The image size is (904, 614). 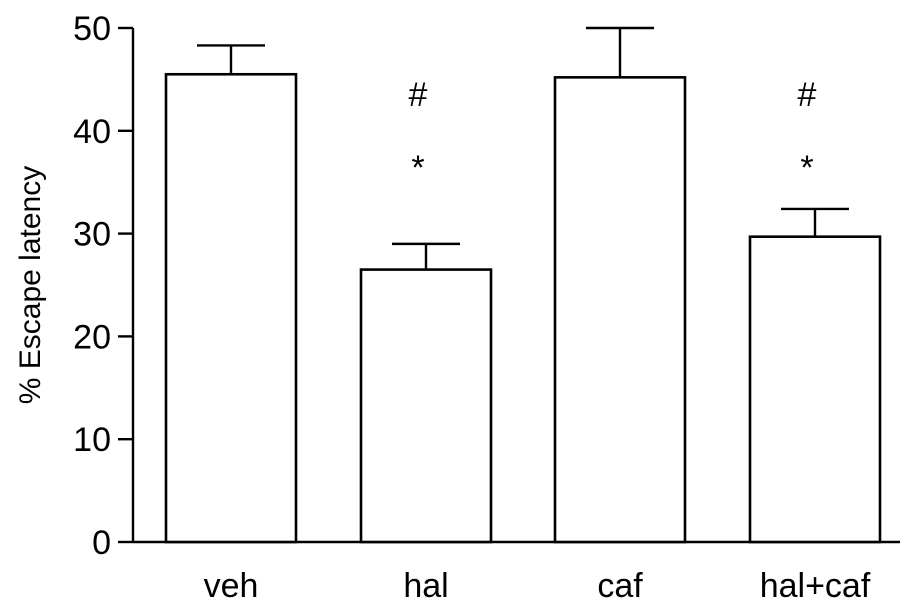 I want to click on y-tick-label: 0, so click(x=101, y=543).